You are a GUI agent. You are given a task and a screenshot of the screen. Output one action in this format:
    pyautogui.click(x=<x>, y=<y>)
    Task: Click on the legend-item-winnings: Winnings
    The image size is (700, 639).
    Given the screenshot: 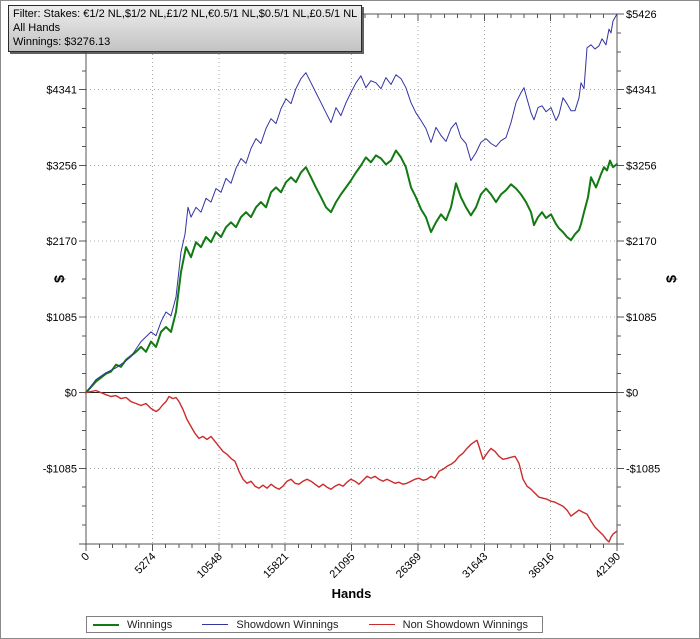 What is the action you would take?
    pyautogui.click(x=132, y=625)
    